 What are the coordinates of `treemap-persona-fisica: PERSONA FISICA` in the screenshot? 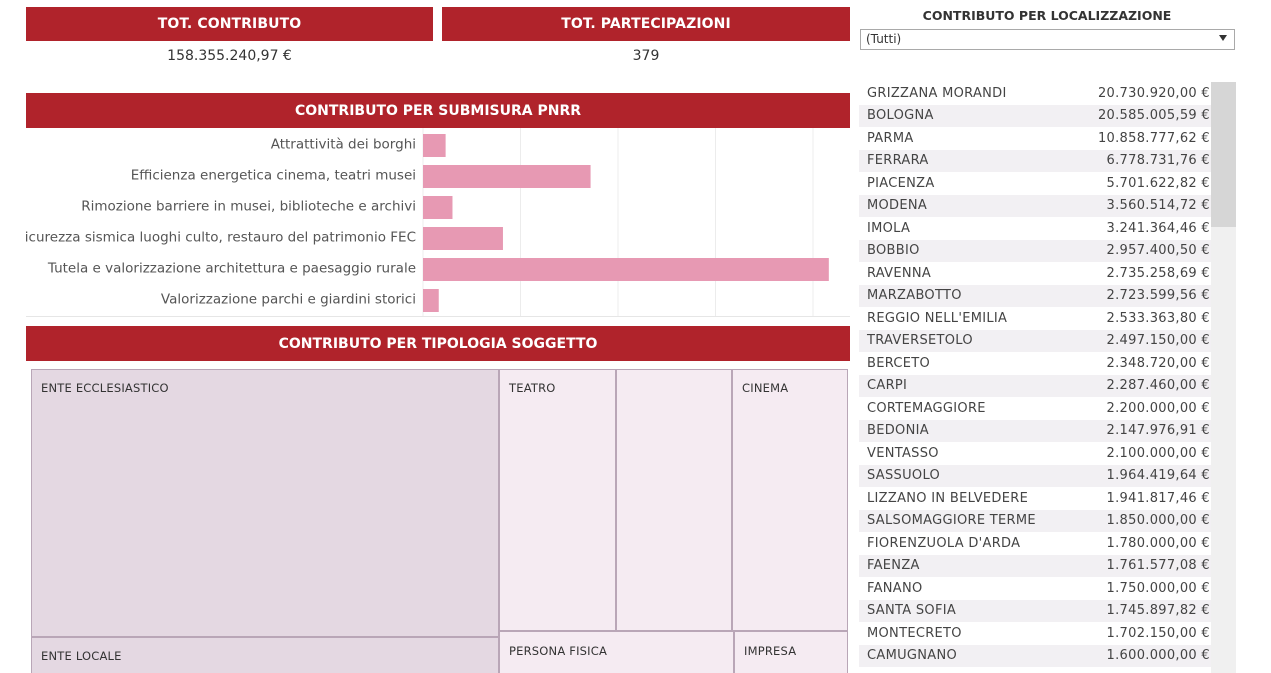 It's located at (616, 652).